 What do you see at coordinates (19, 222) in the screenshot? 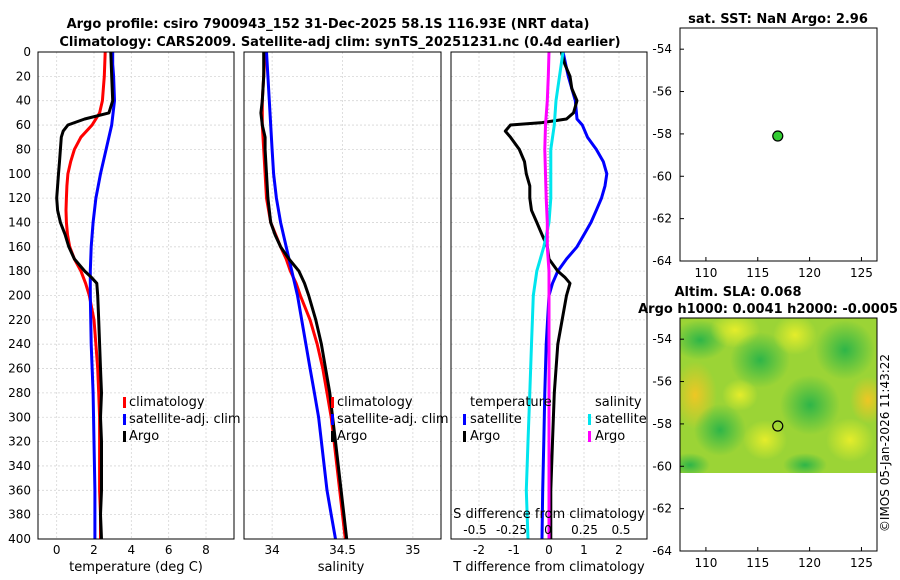
I see `depth-tick-label: 140` at bounding box center [19, 222].